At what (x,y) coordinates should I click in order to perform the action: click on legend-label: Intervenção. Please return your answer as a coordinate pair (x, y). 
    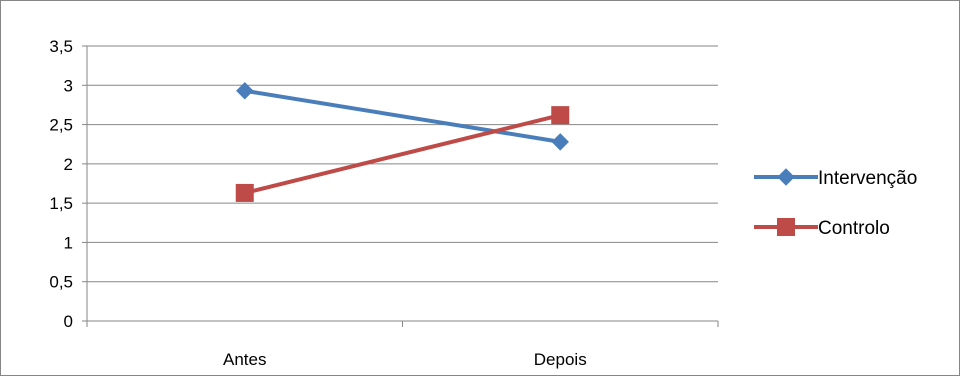
    Looking at the image, I should click on (867, 178).